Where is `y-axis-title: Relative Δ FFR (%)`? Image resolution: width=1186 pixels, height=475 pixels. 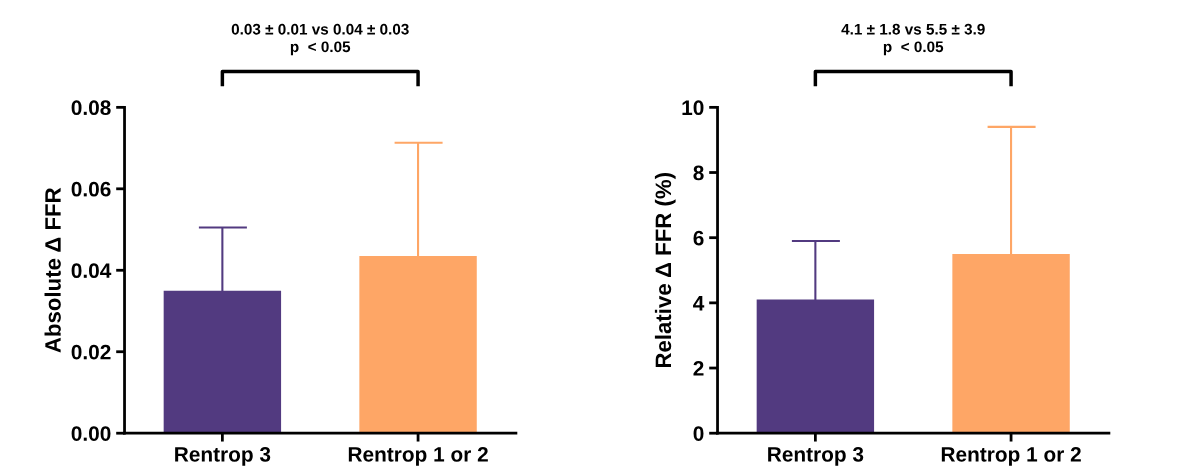 y-axis-title: Relative Δ FFR (%) is located at coordinates (665, 270).